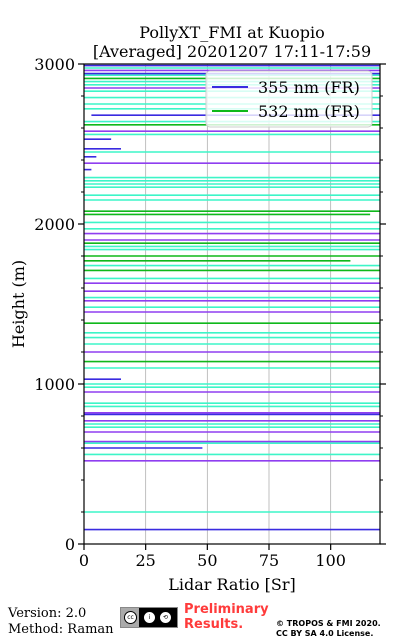 This screenshot has height=640, width=400. What do you see at coordinates (309, 111) in the screenshot?
I see `legend-label-532: 532 nm (FR)` at bounding box center [309, 111].